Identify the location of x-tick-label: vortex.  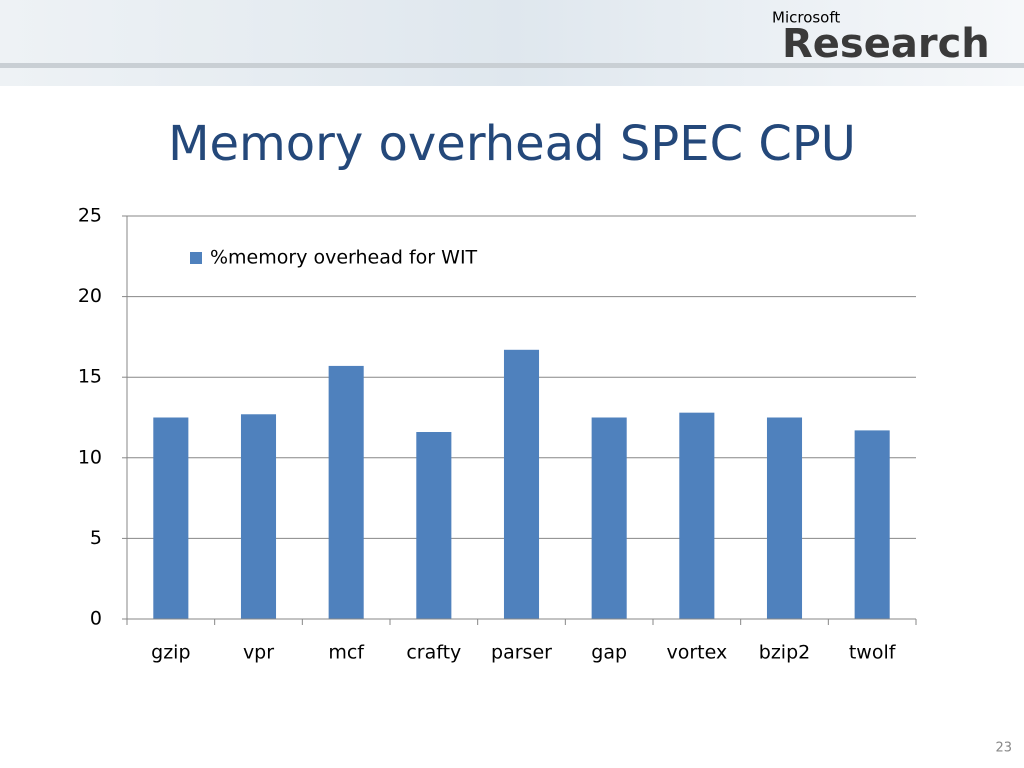
(696, 653).